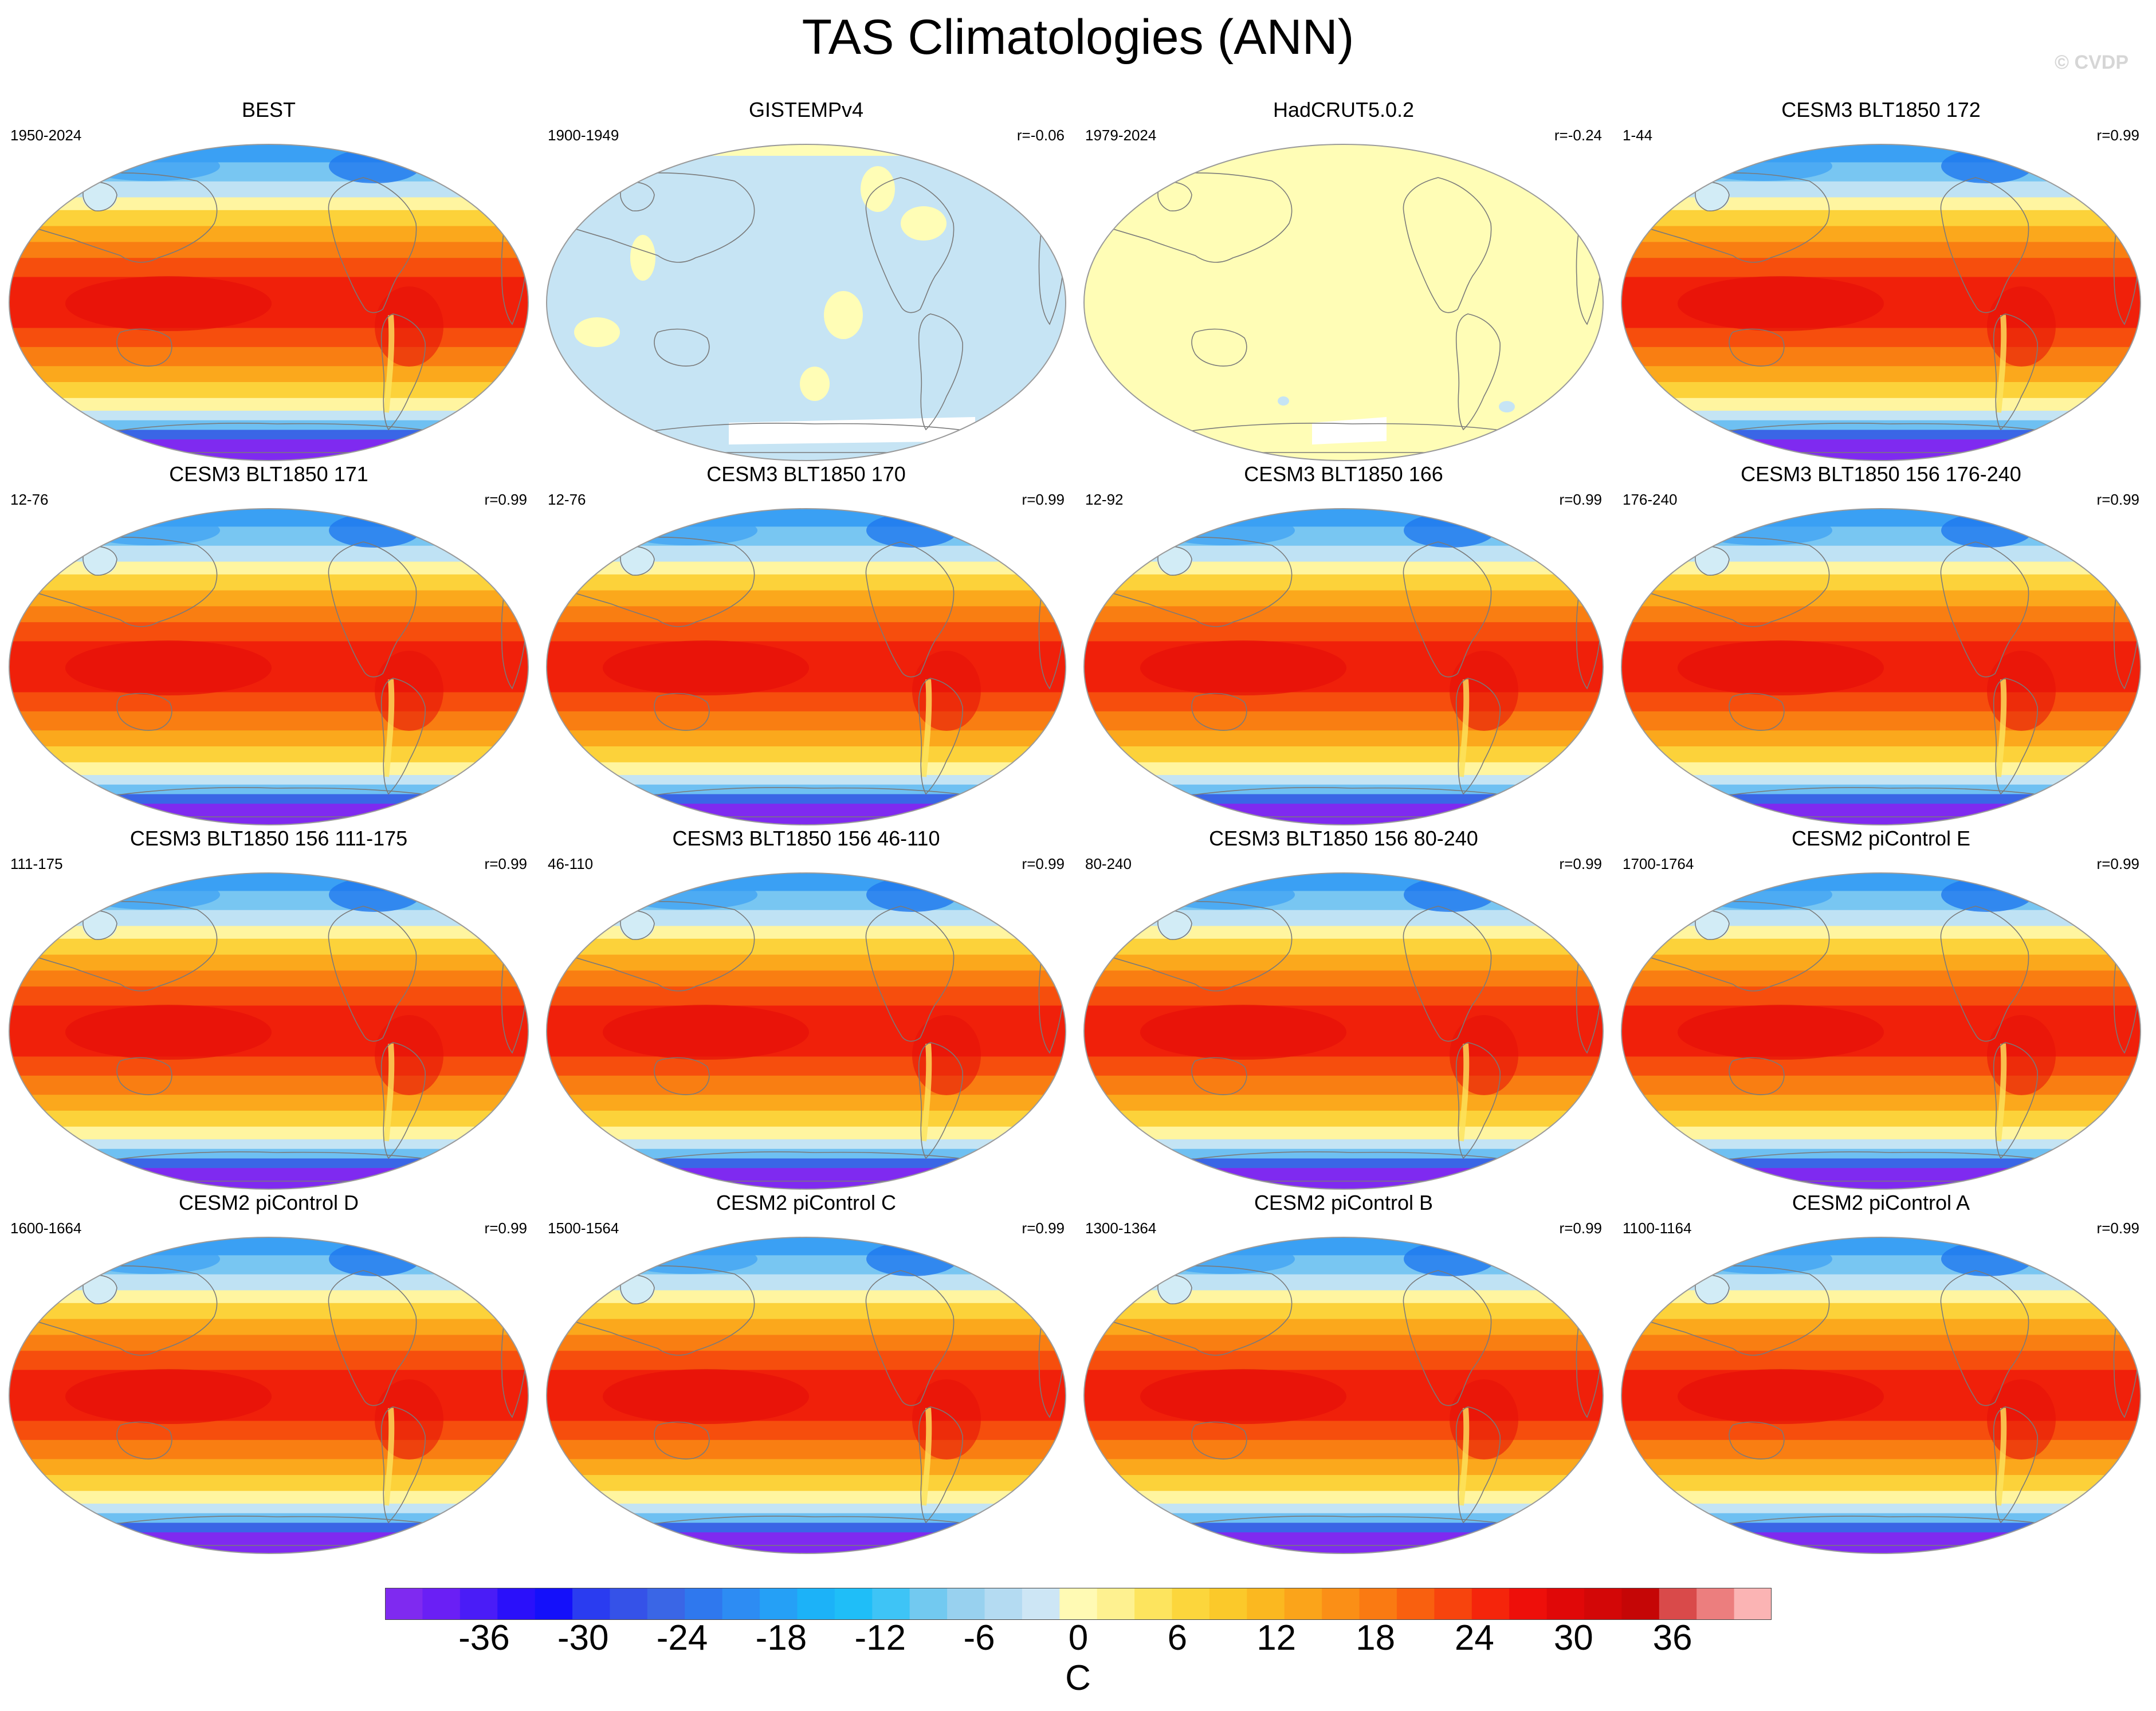 The image size is (2156, 1711). I want to click on panel-title: CESM2 piControl A, so click(1881, 1202).